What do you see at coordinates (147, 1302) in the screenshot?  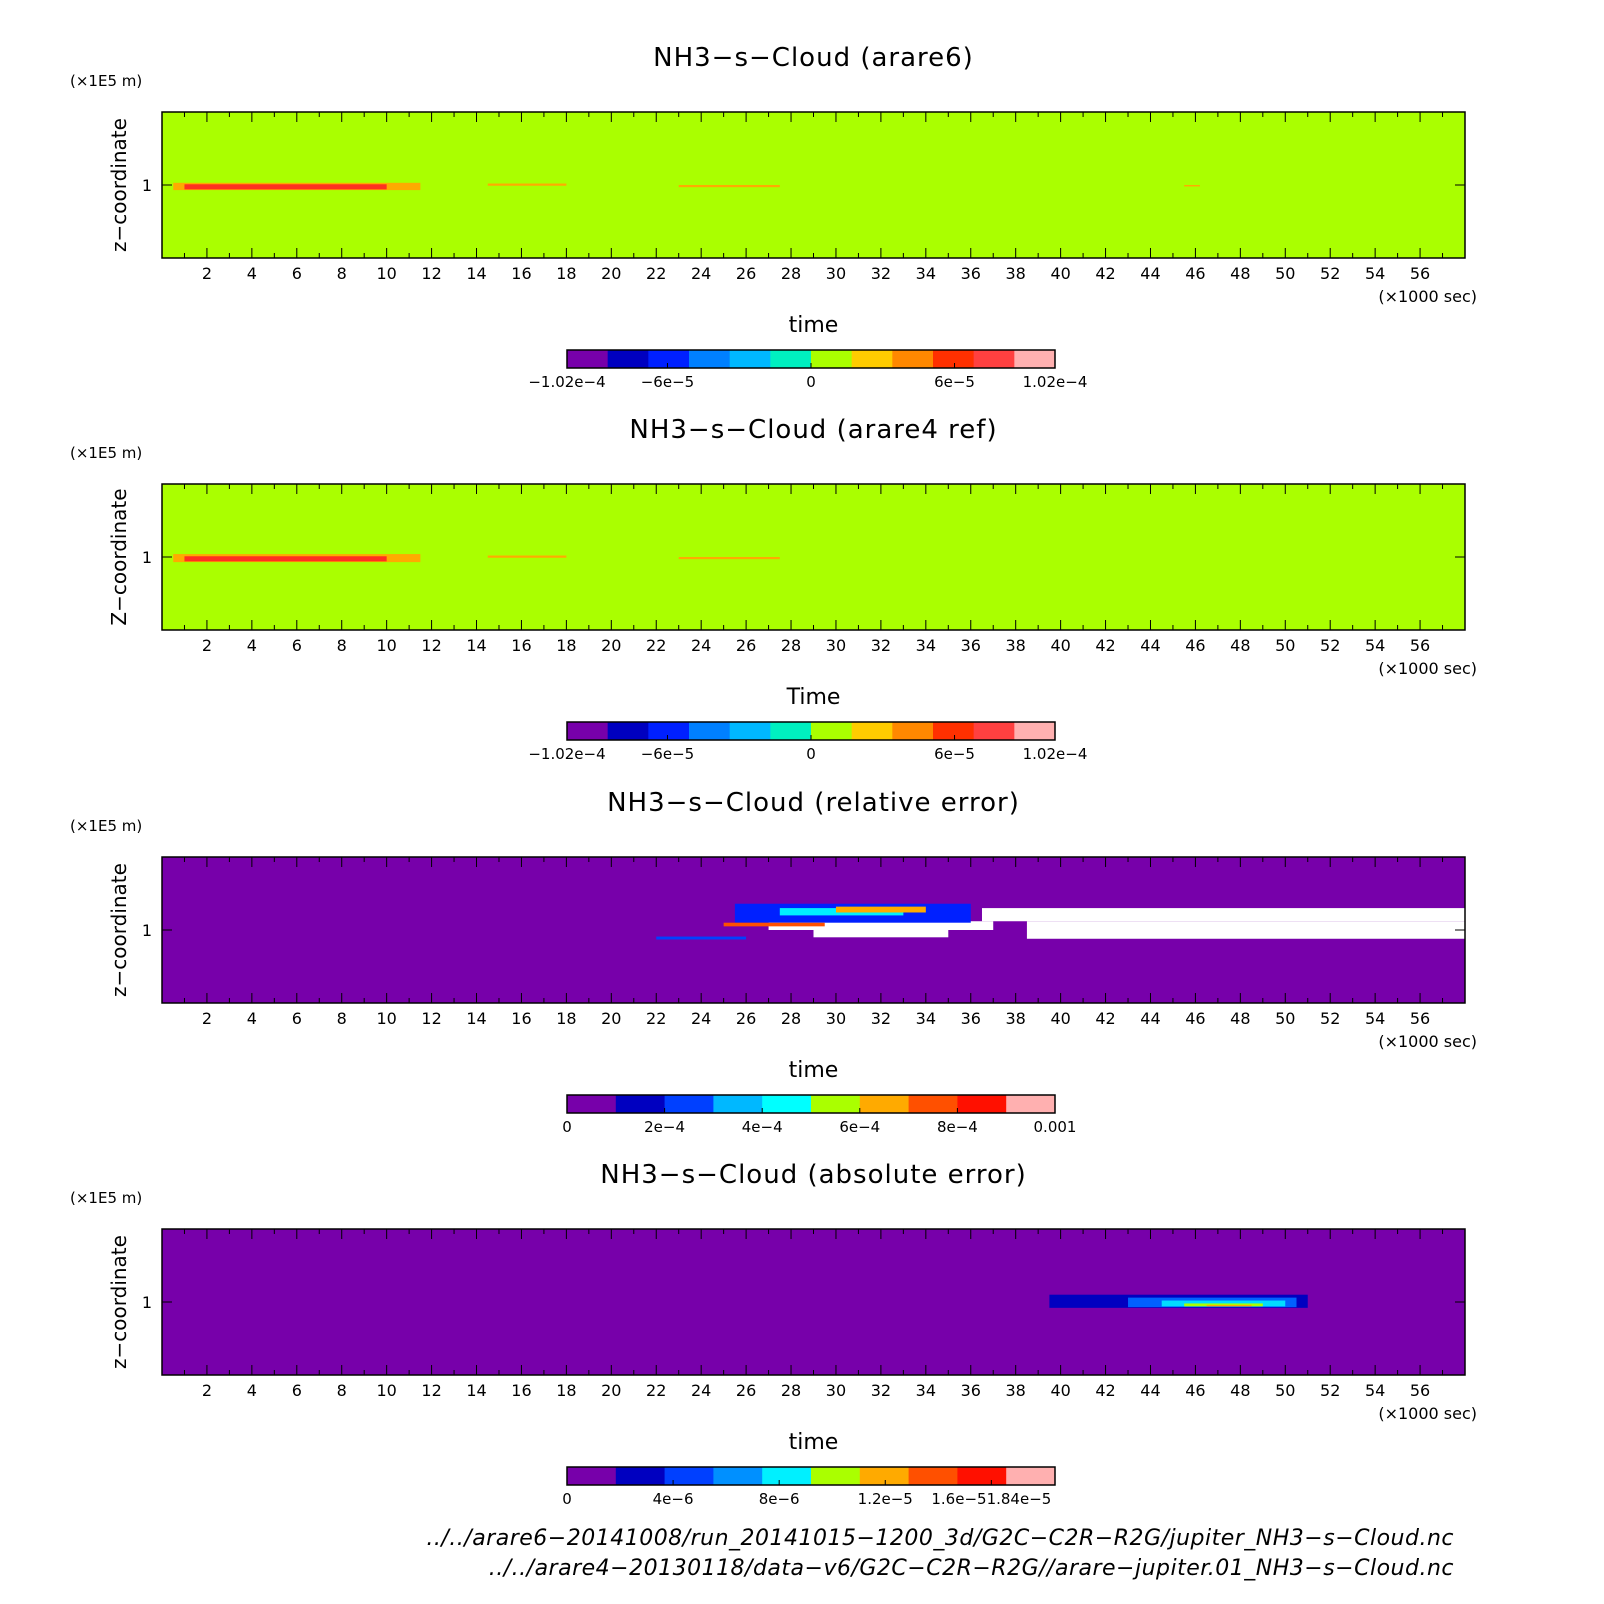 I see `y-tick-label: 1` at bounding box center [147, 1302].